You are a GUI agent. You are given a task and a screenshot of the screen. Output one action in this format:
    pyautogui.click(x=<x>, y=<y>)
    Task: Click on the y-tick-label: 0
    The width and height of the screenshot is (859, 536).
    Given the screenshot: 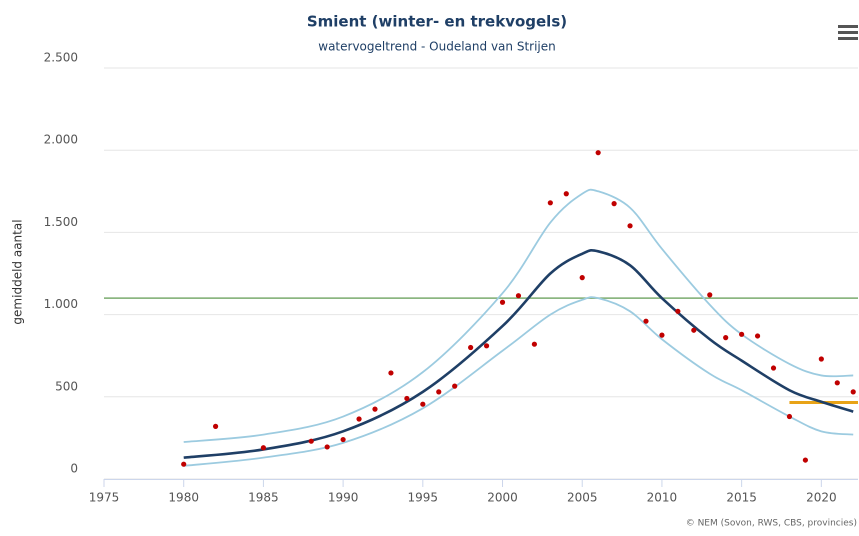 What is the action you would take?
    pyautogui.click(x=74, y=469)
    